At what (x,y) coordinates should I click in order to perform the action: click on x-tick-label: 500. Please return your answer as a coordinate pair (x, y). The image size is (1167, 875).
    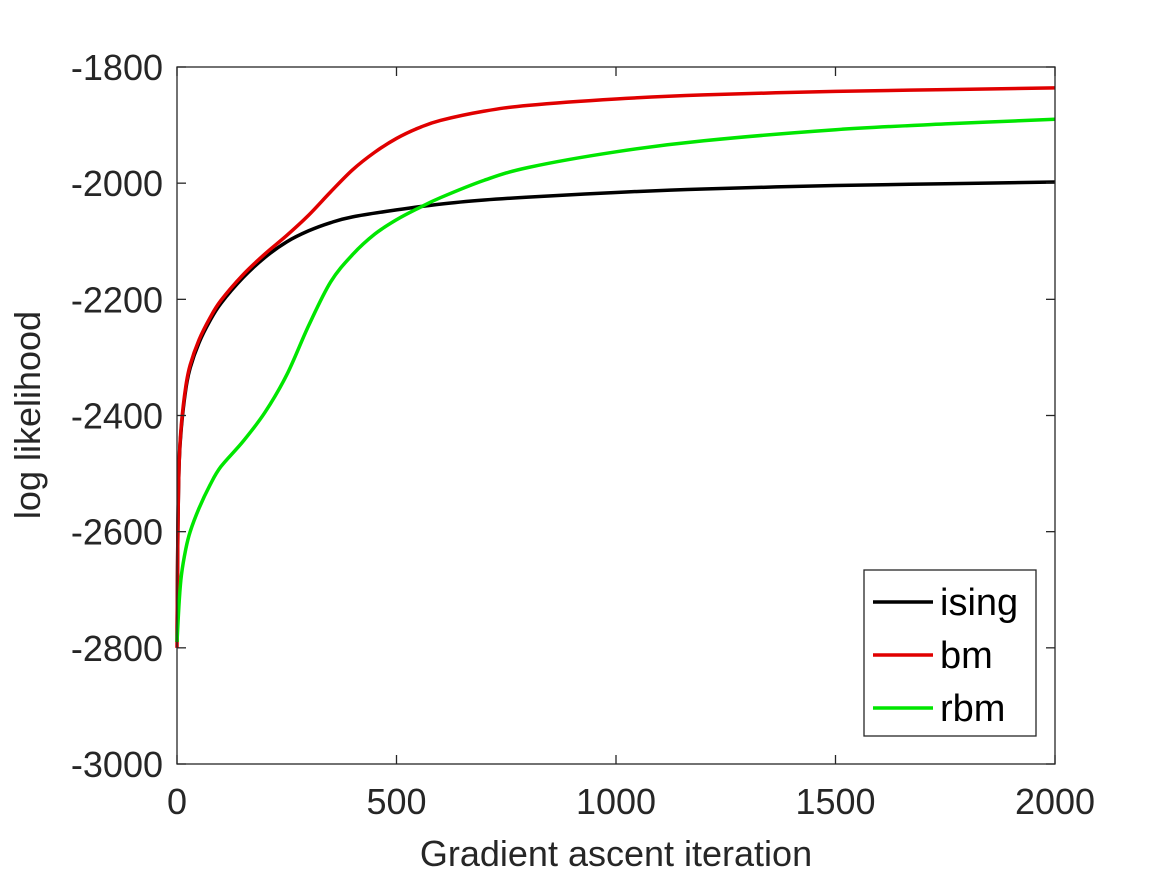
    Looking at the image, I should click on (396, 801).